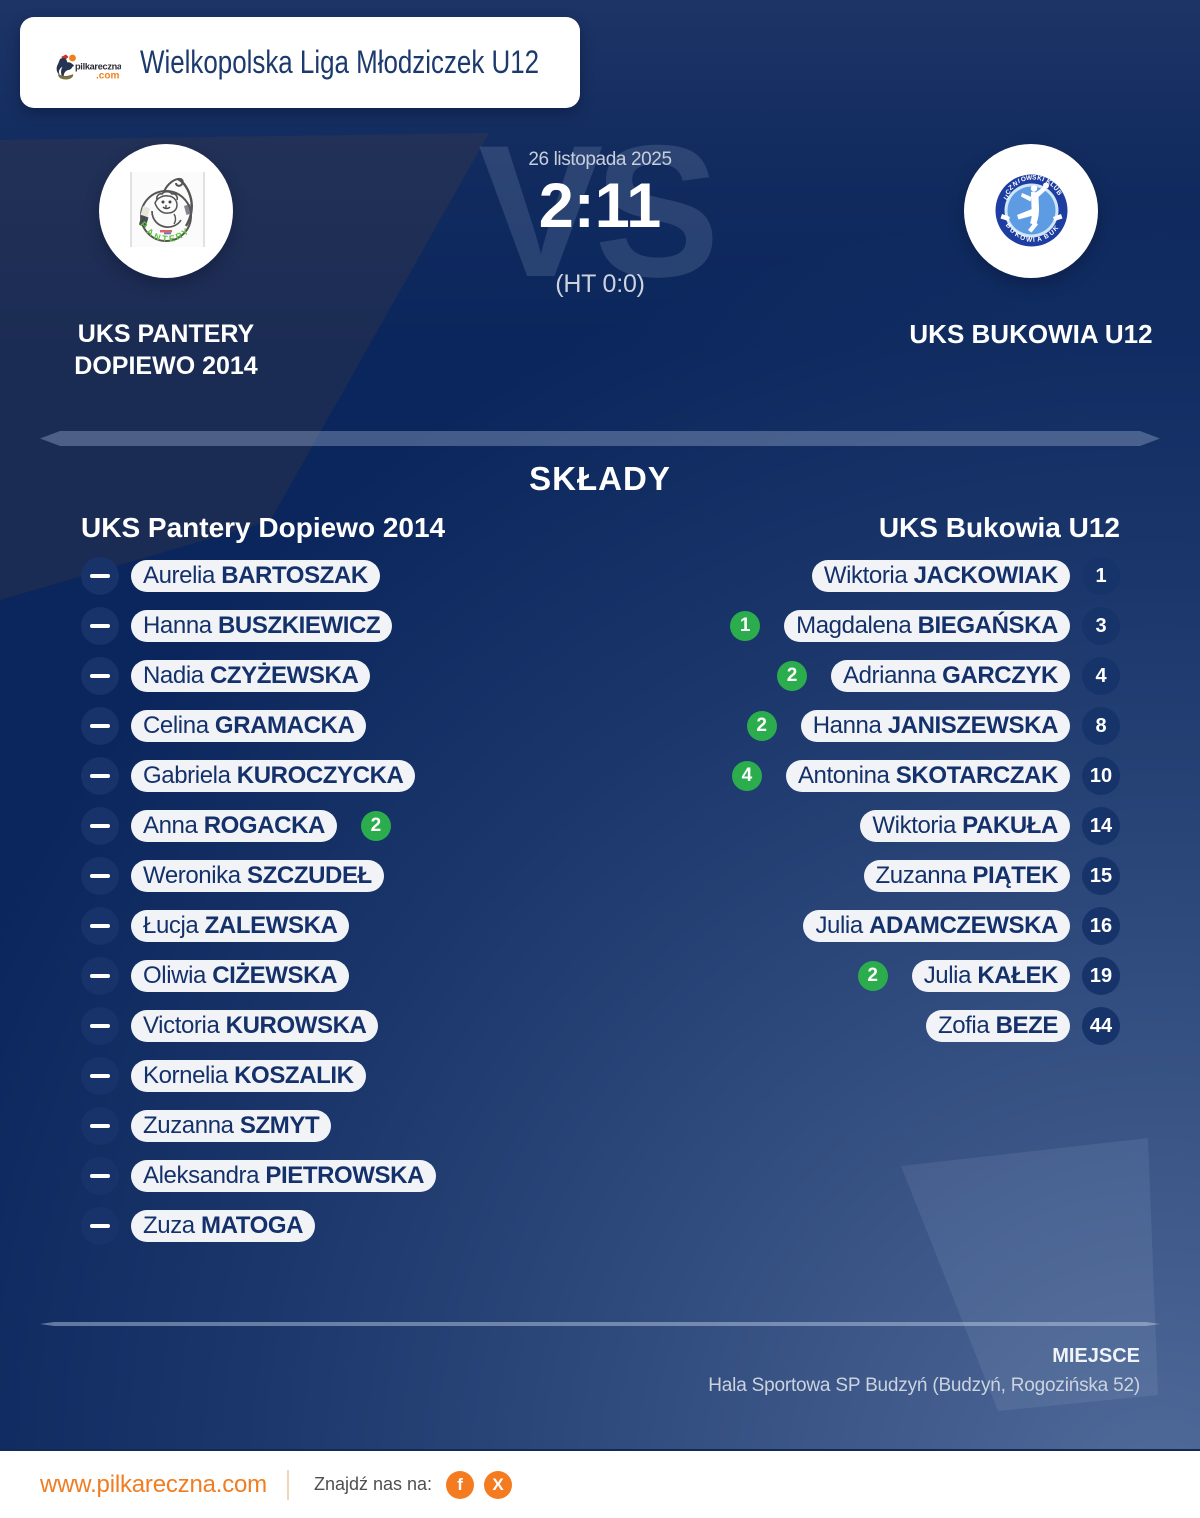 The width and height of the screenshot is (1200, 1518). I want to click on svg-text: pilkareczna, so click(98, 67).